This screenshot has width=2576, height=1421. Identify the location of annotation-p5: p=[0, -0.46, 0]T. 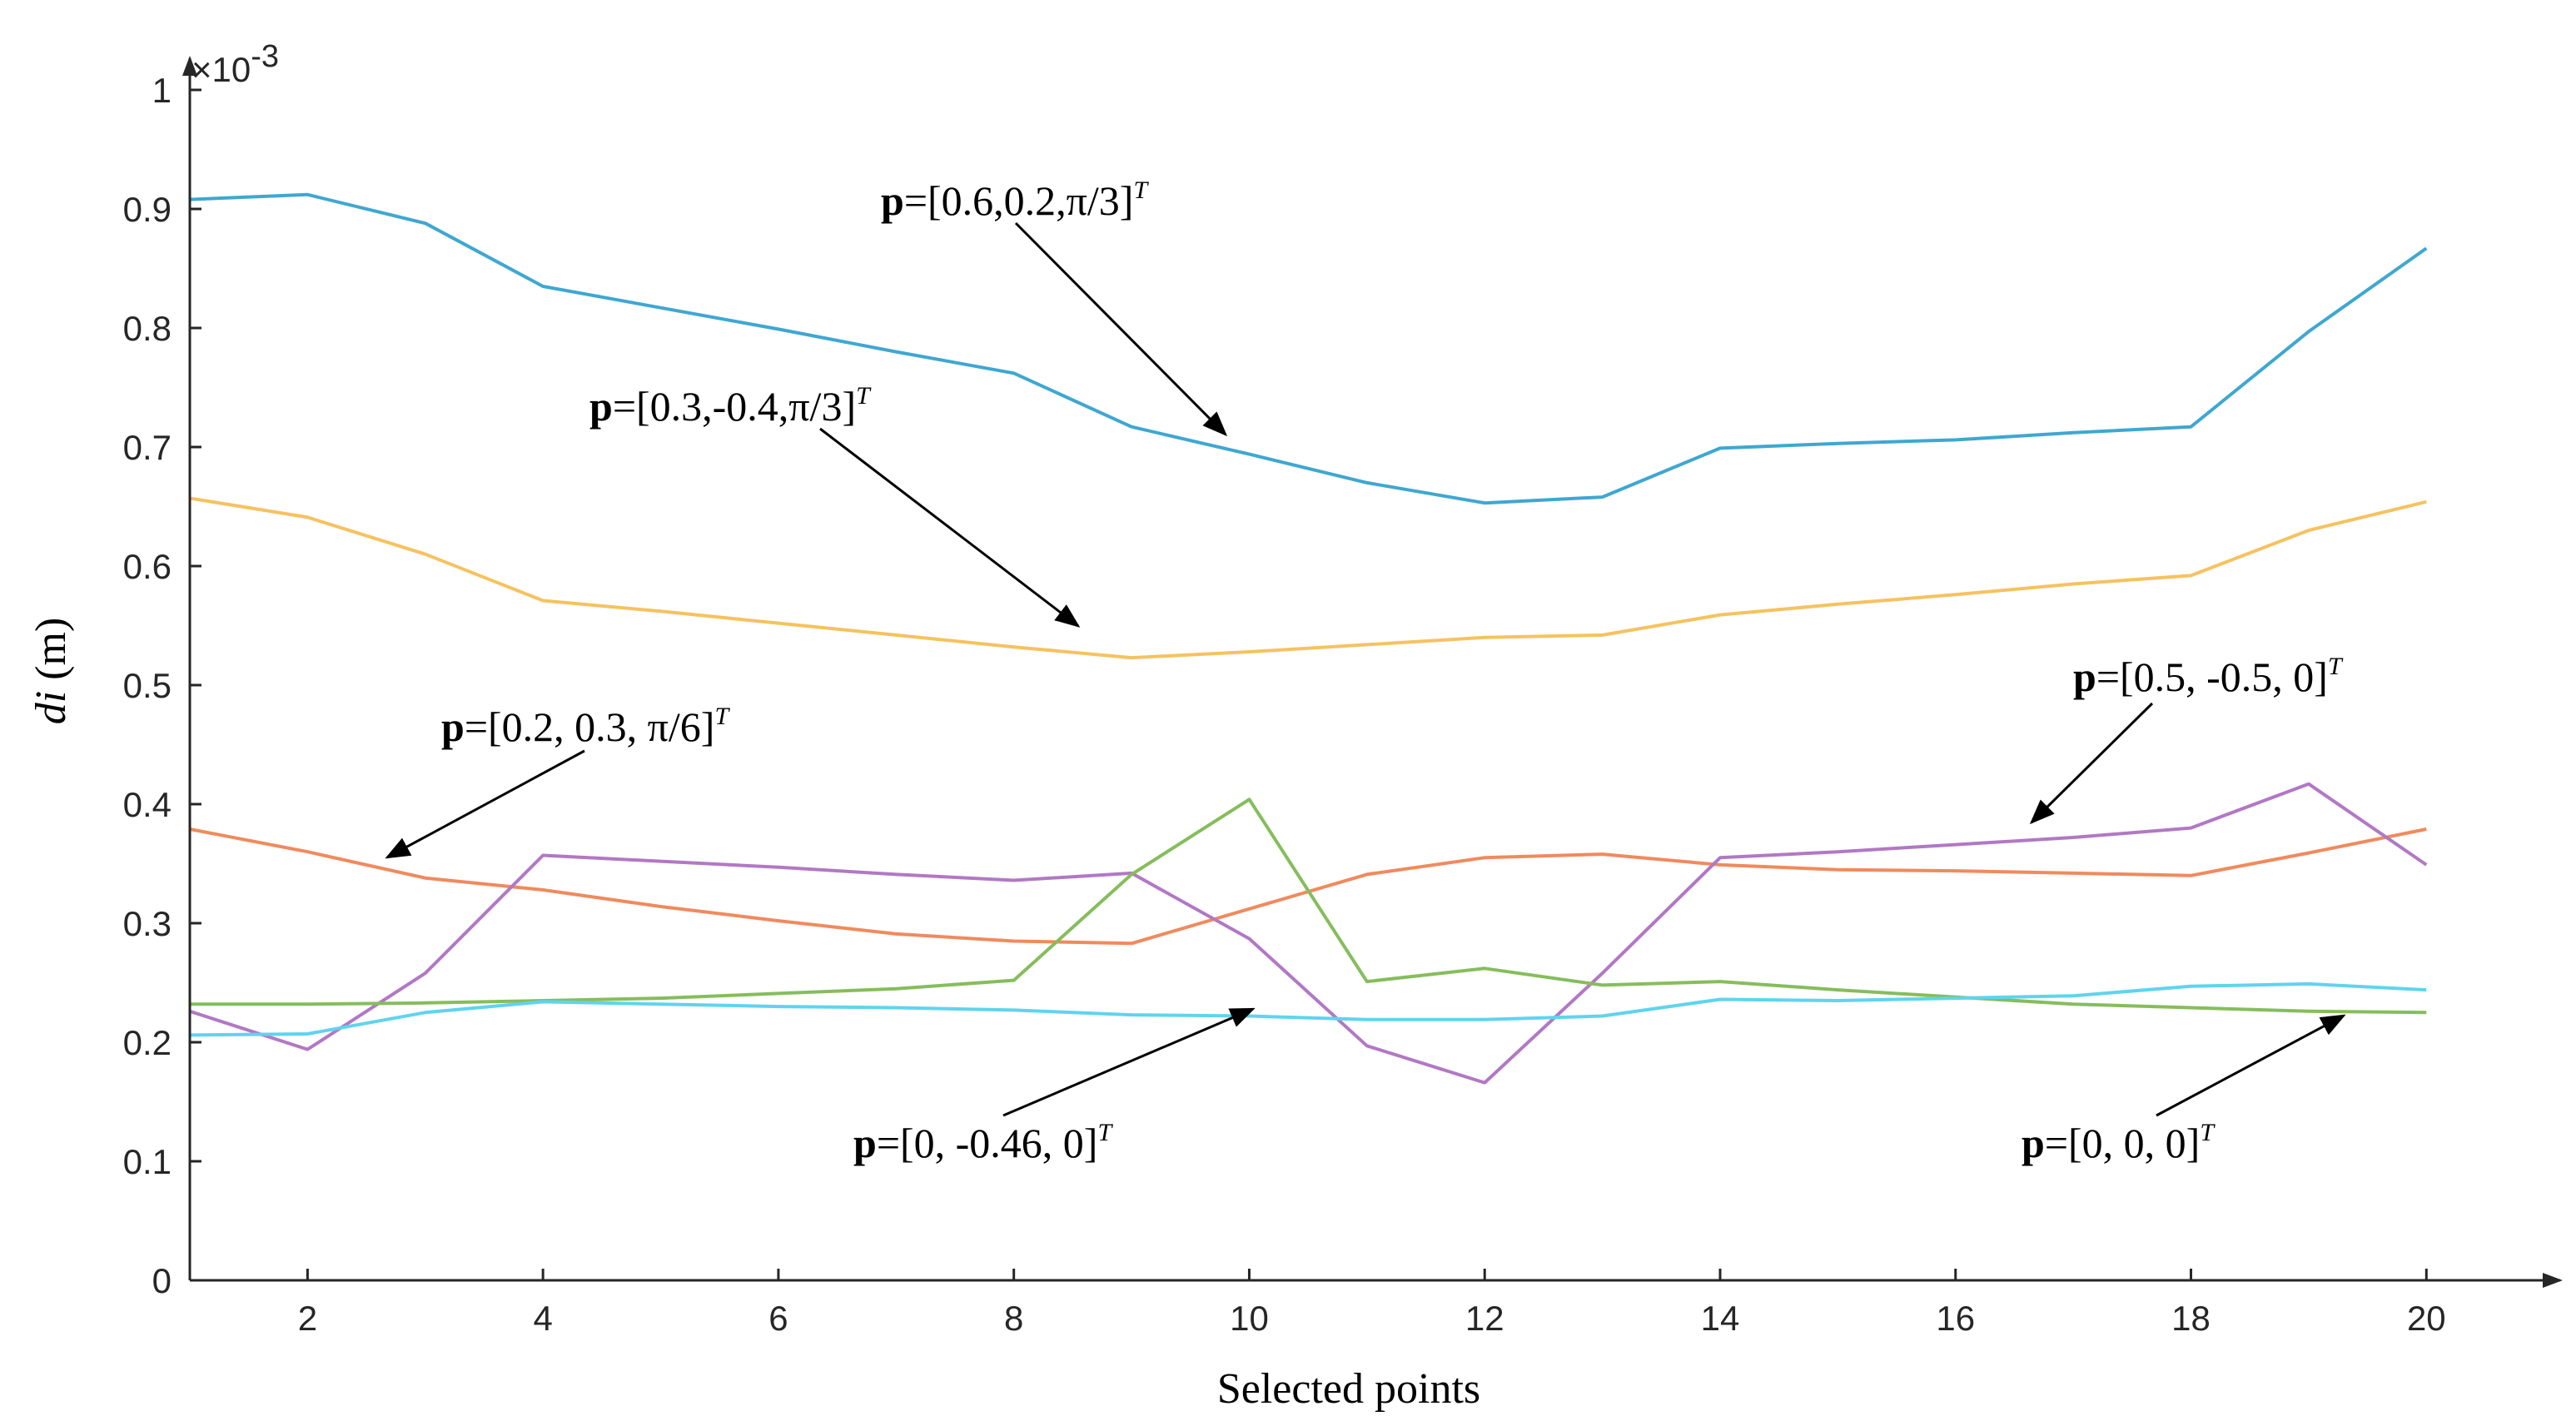
(1054, 1086).